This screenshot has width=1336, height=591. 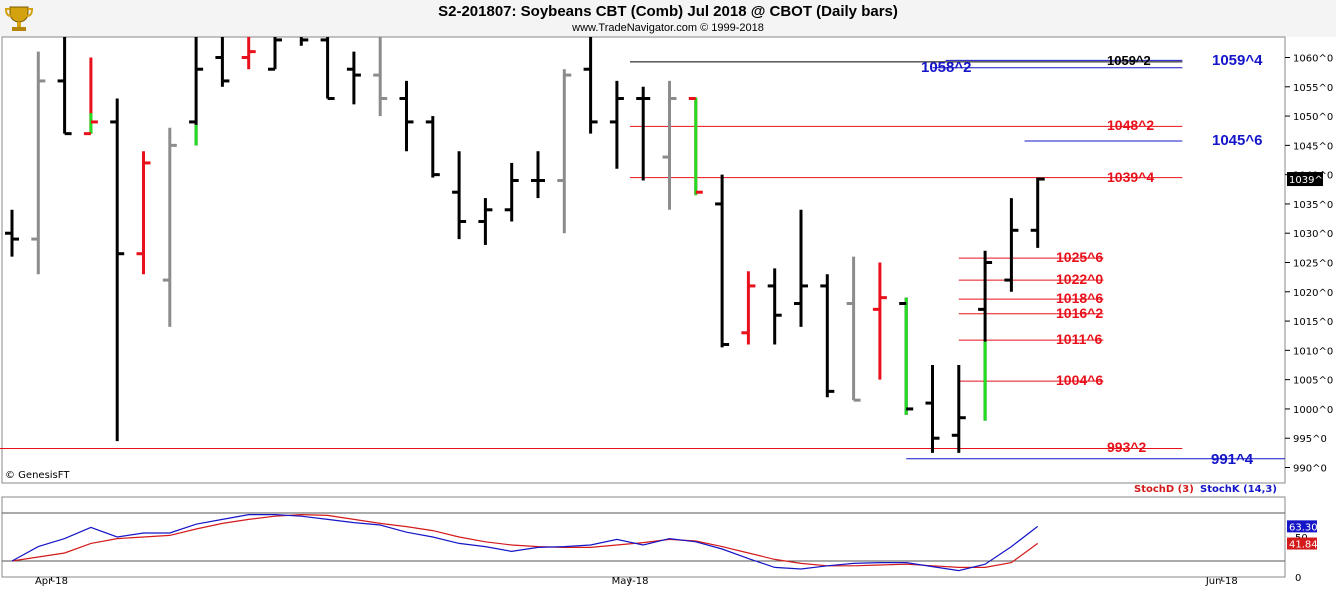 I want to click on level-label: 1039^4, so click(x=1130, y=177).